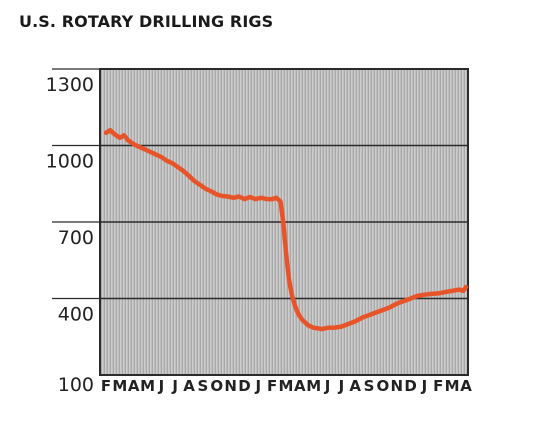 The image size is (556, 436). What do you see at coordinates (76, 385) in the screenshot?
I see `y-tick-label: 100` at bounding box center [76, 385].